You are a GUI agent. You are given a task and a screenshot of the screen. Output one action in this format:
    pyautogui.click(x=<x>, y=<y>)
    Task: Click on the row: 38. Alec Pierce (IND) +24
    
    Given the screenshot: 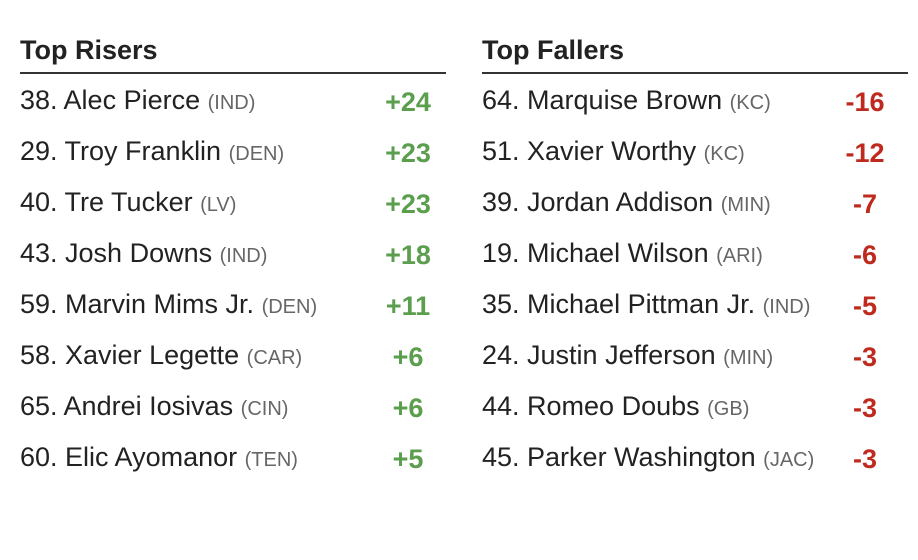 What is the action you would take?
    pyautogui.click(x=233, y=101)
    